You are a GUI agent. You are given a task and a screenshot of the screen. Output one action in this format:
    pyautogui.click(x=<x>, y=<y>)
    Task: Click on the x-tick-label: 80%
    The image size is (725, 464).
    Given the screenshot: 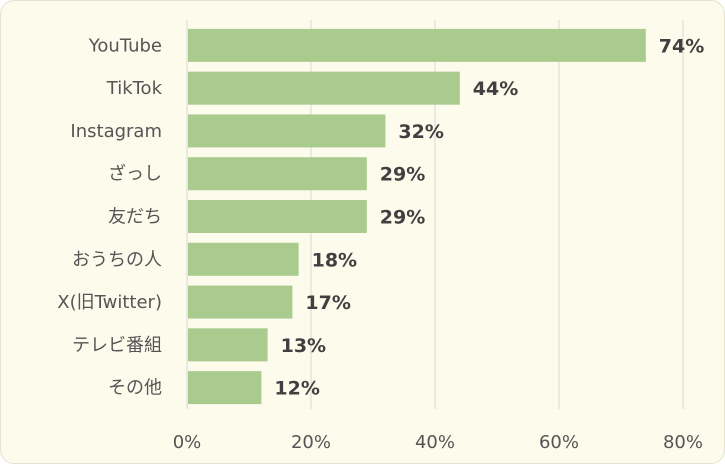 What is the action you would take?
    pyautogui.click(x=683, y=442)
    